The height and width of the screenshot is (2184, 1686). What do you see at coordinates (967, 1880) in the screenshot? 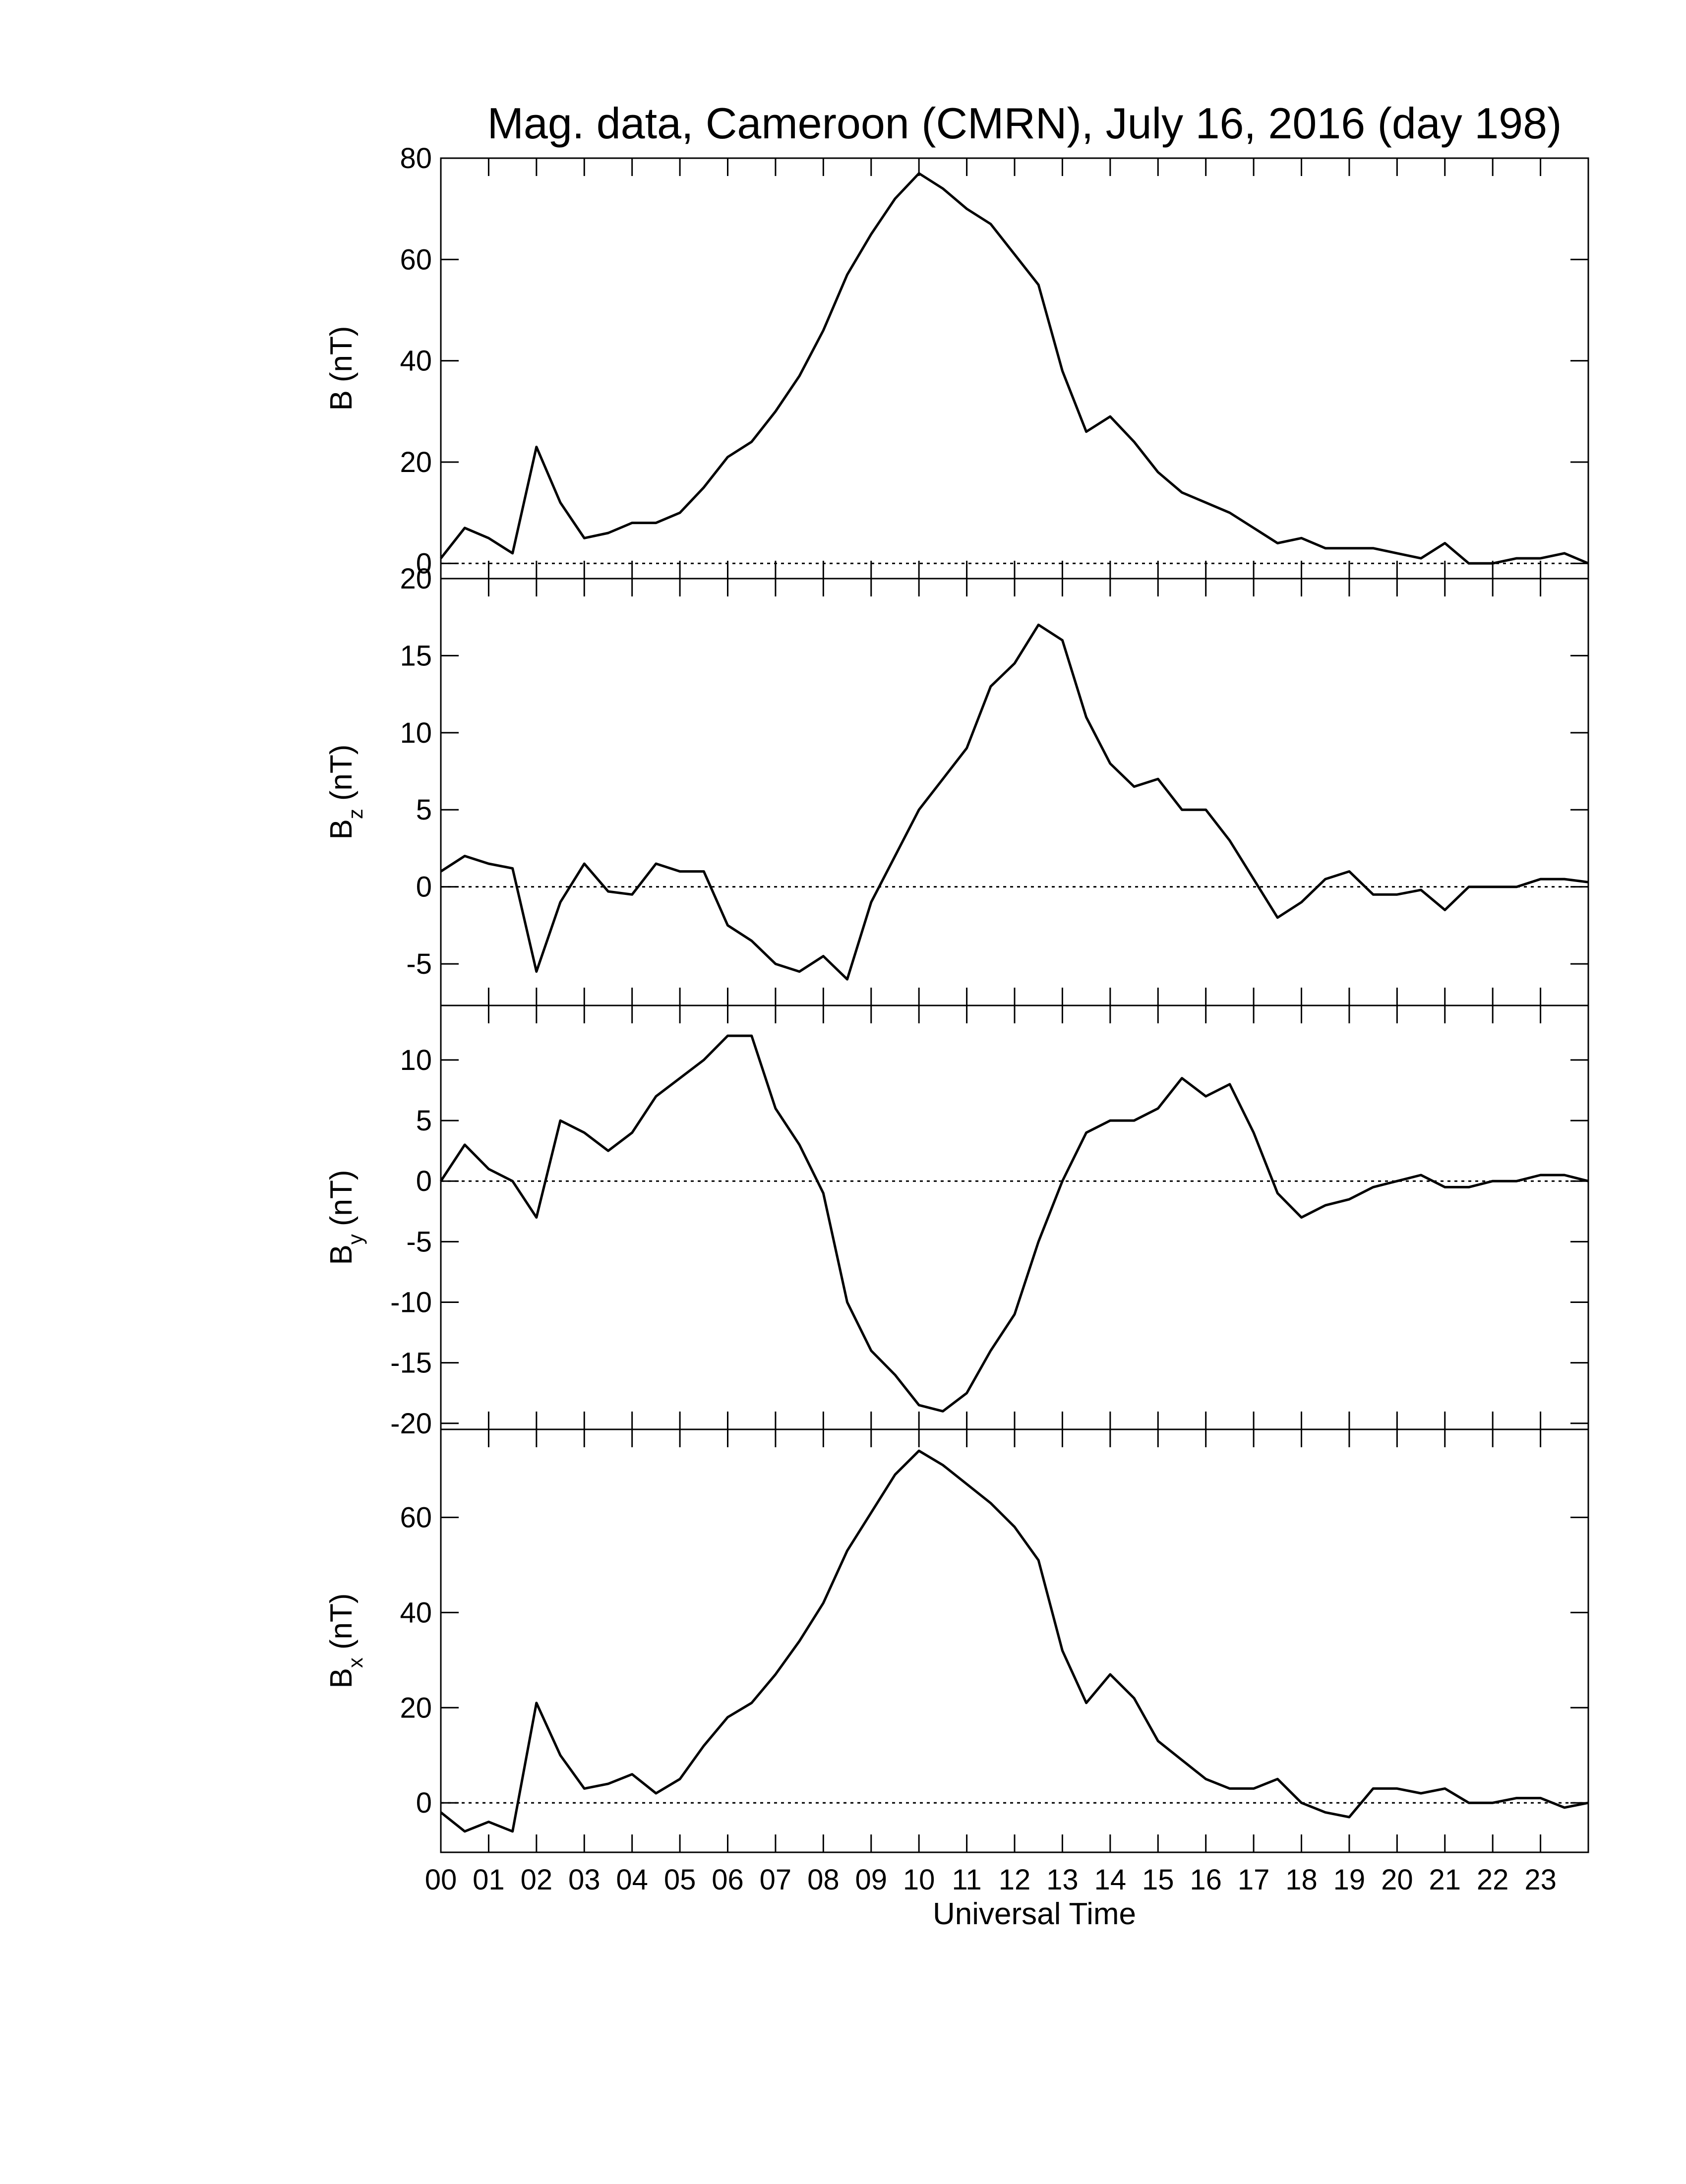
I see `x-tick-label: 11` at bounding box center [967, 1880].